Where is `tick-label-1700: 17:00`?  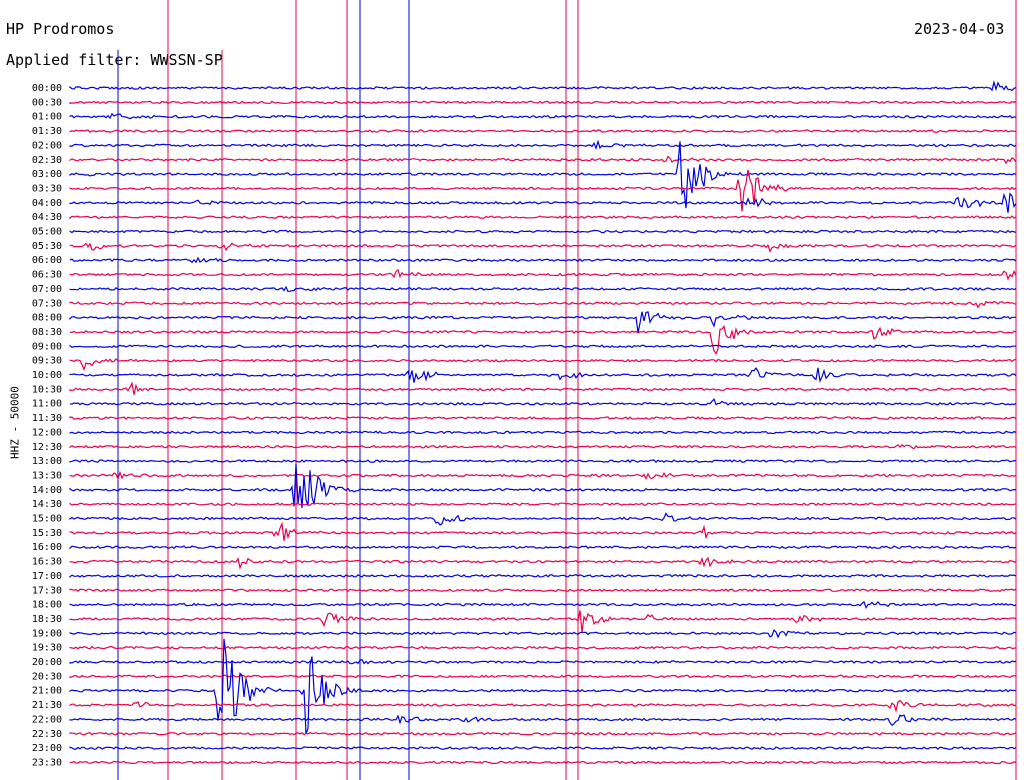 tick-label-1700: 17:00 is located at coordinates (47, 576).